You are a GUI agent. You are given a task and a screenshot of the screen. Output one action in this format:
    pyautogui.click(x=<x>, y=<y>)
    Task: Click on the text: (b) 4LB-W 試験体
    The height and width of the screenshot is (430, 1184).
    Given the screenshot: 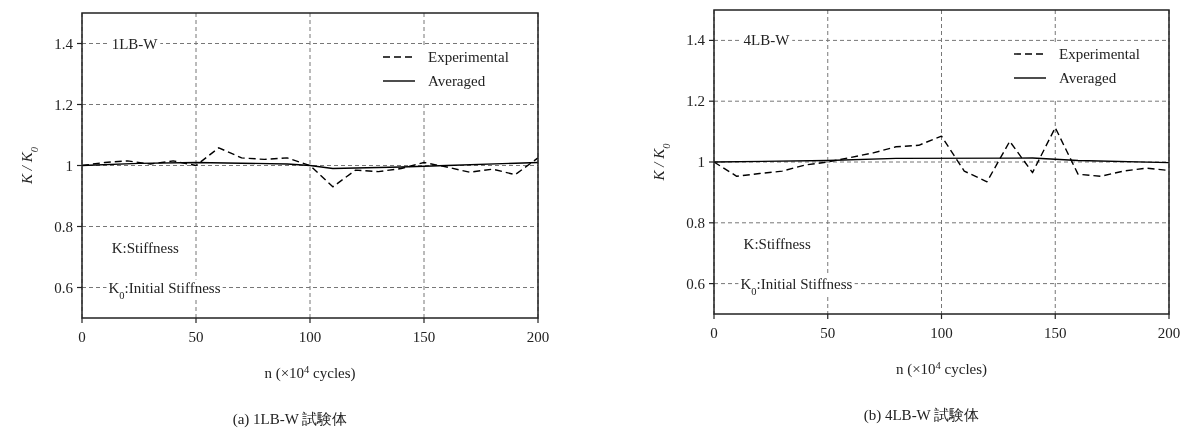 What is the action you would take?
    pyautogui.click(x=921, y=415)
    